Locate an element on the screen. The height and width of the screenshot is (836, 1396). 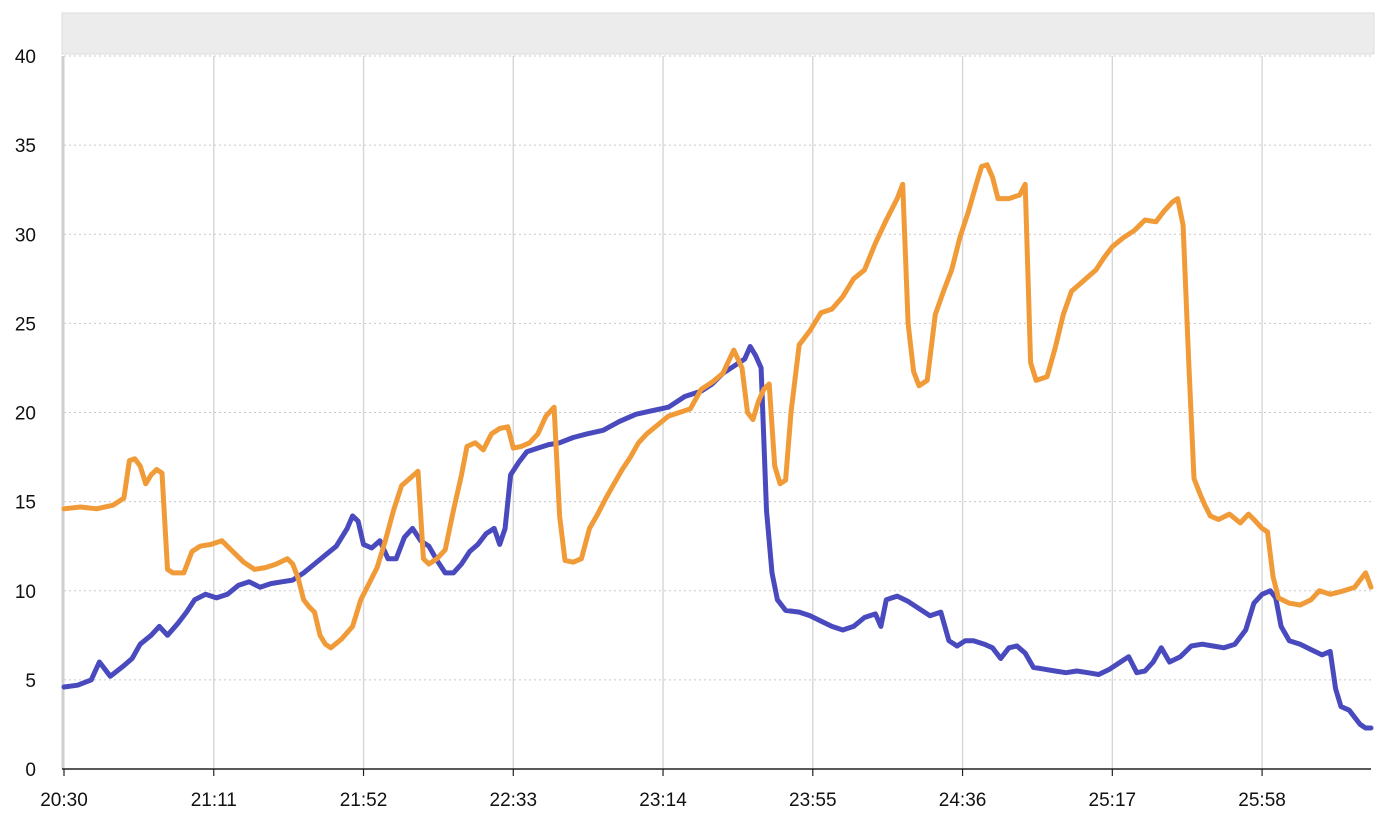
y-tick-label: 10 is located at coordinates (25, 592).